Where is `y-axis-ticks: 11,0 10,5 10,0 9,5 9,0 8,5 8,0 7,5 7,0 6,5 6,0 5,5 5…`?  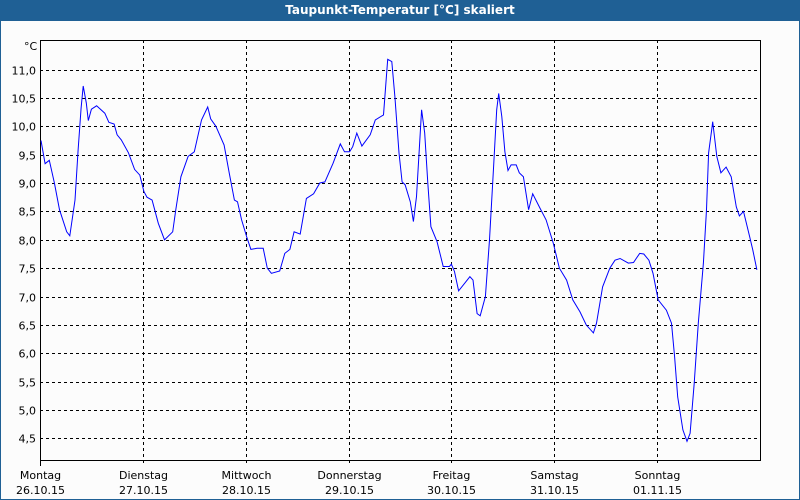
y-axis-ticks: 11,0 10,5 10,0 9,5 9,0 8,5 8,0 7,5 7,0 6,5 6,0 5,5 5… is located at coordinates (24, 255).